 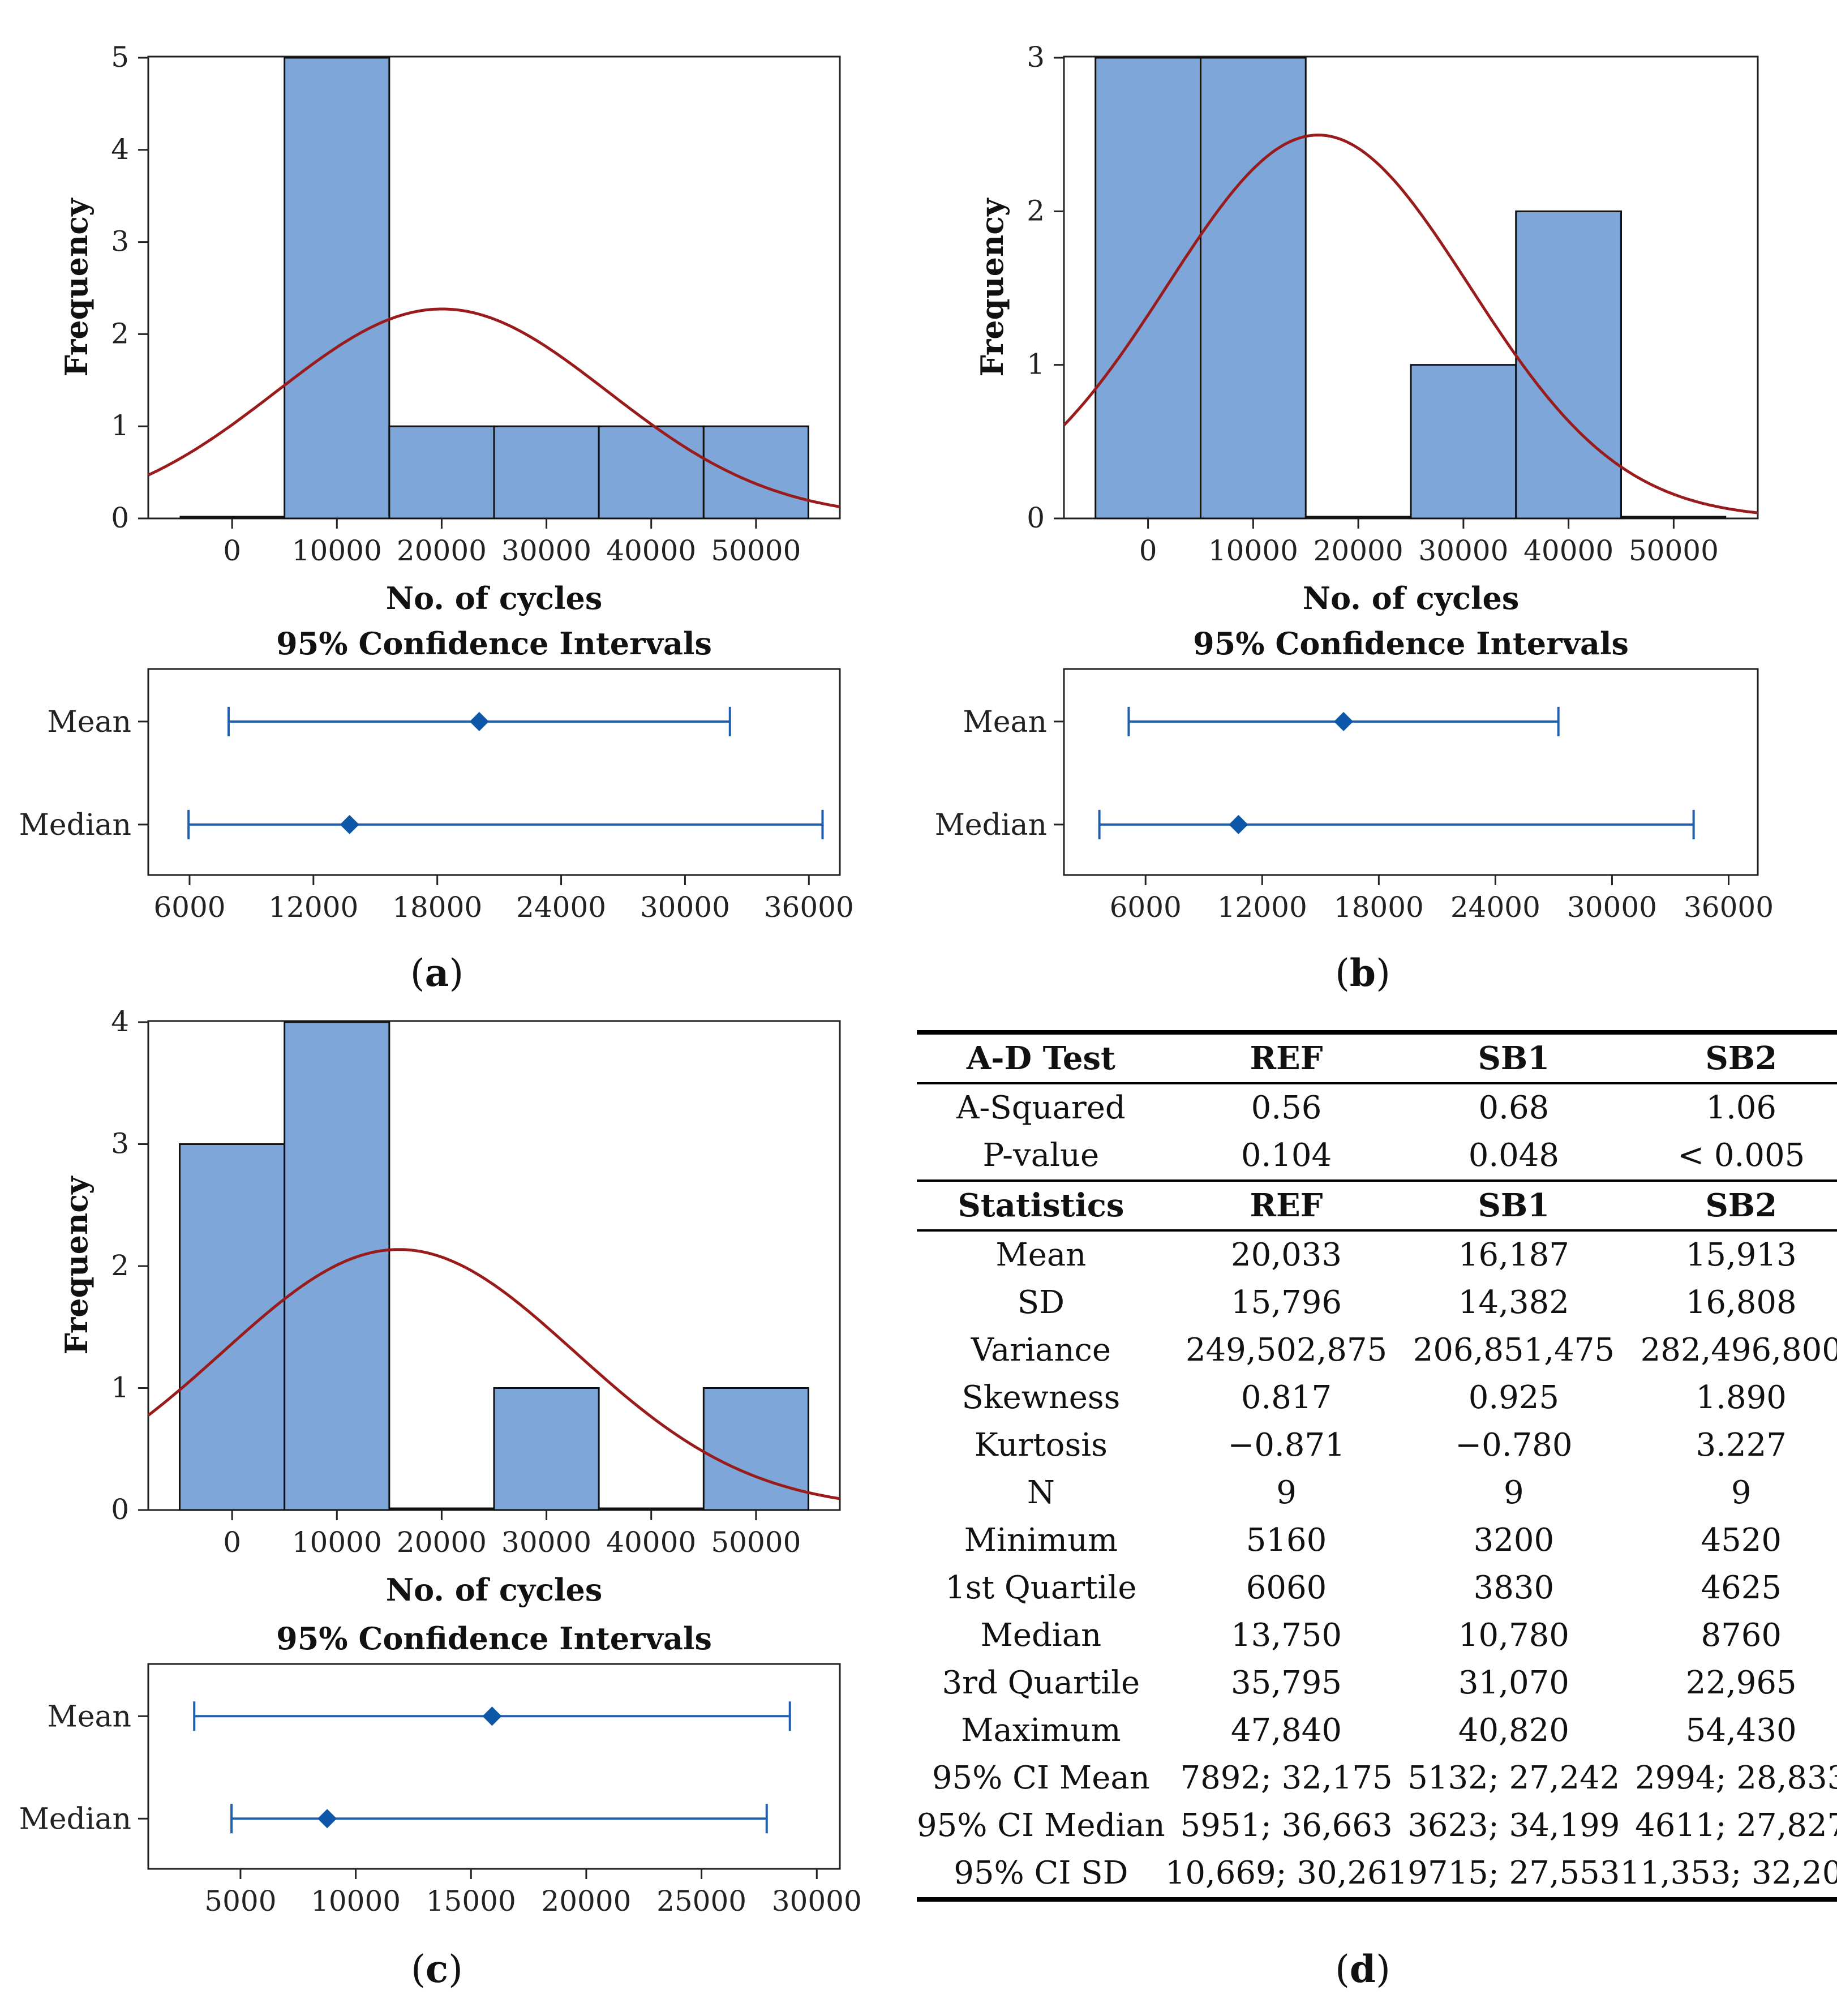 What do you see at coordinates (1514, 1445) in the screenshot?
I see `table-cell: −0.780` at bounding box center [1514, 1445].